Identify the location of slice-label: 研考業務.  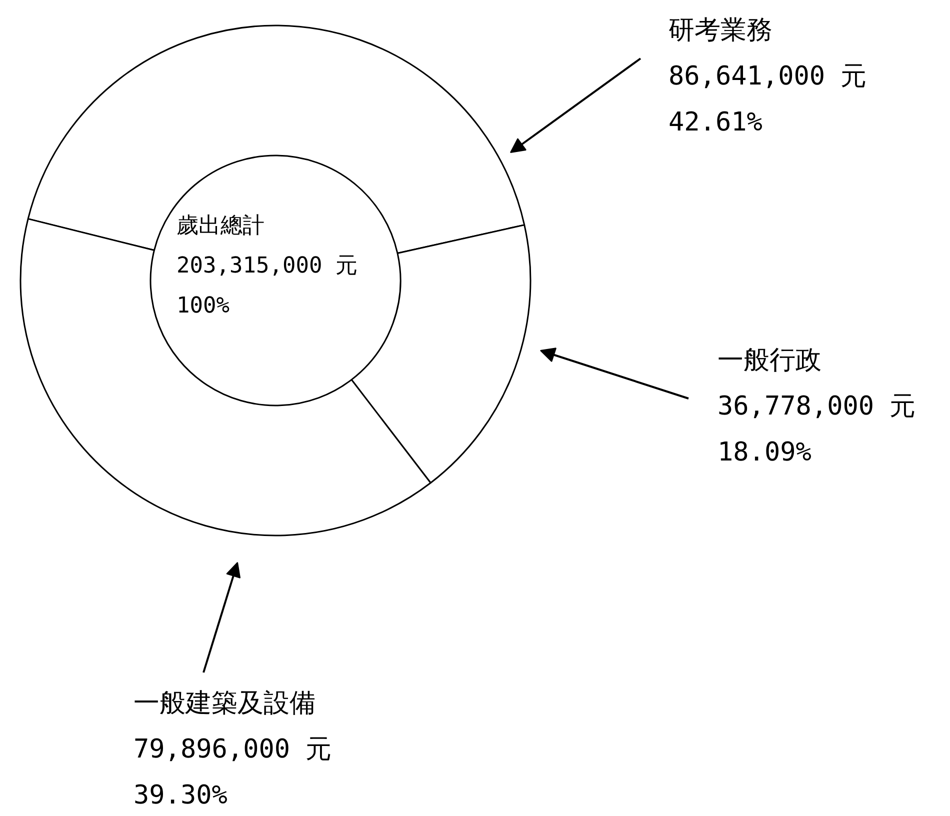
(720, 31).